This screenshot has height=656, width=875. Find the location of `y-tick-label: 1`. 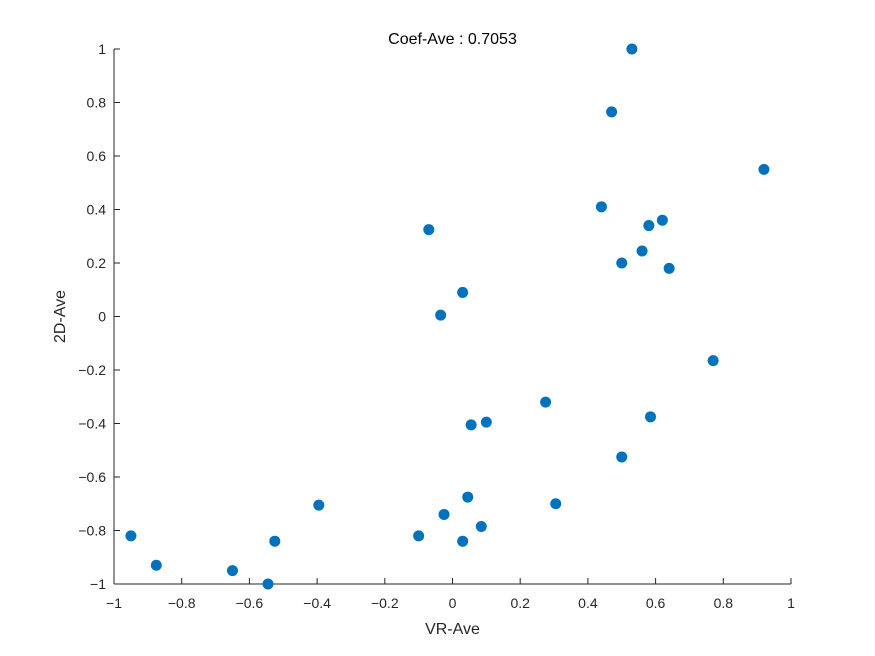

y-tick-label: 1 is located at coordinates (102, 49).